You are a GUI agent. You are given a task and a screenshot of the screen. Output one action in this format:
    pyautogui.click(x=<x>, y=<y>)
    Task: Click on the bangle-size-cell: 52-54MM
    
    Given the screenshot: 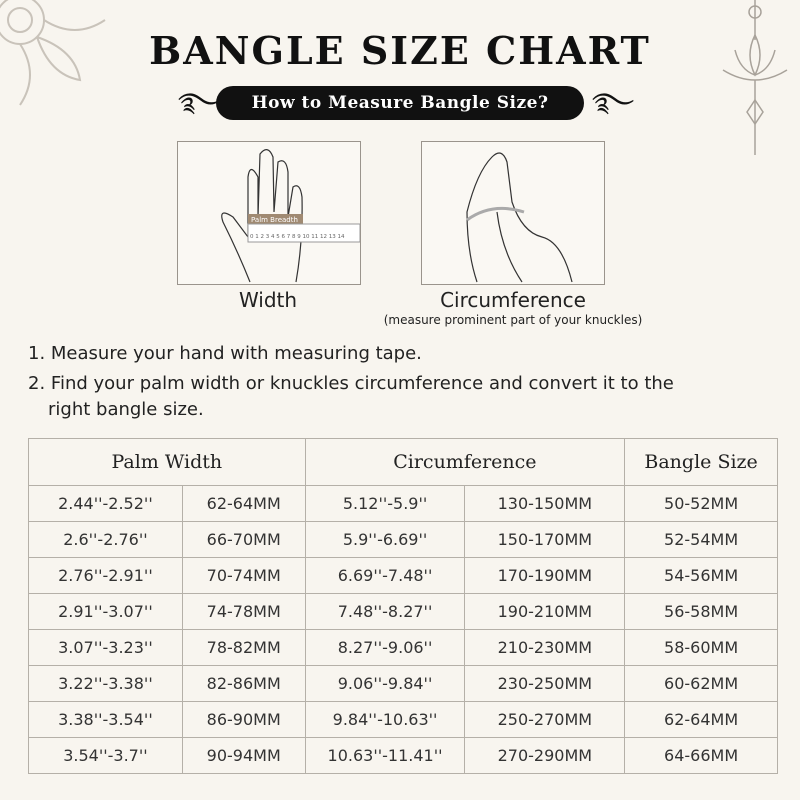 What is the action you would take?
    pyautogui.click(x=701, y=539)
    